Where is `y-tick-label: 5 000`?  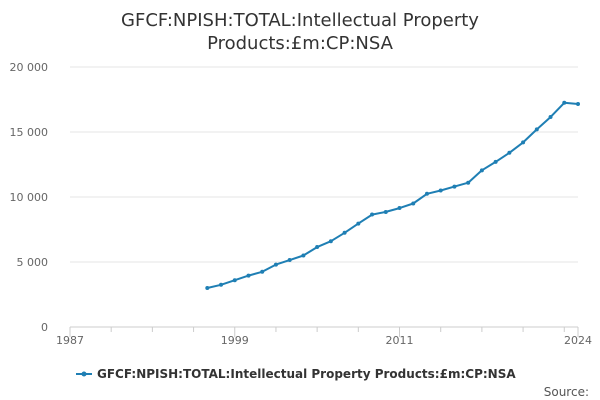
y-tick-label: 5 000 is located at coordinates (33, 262).